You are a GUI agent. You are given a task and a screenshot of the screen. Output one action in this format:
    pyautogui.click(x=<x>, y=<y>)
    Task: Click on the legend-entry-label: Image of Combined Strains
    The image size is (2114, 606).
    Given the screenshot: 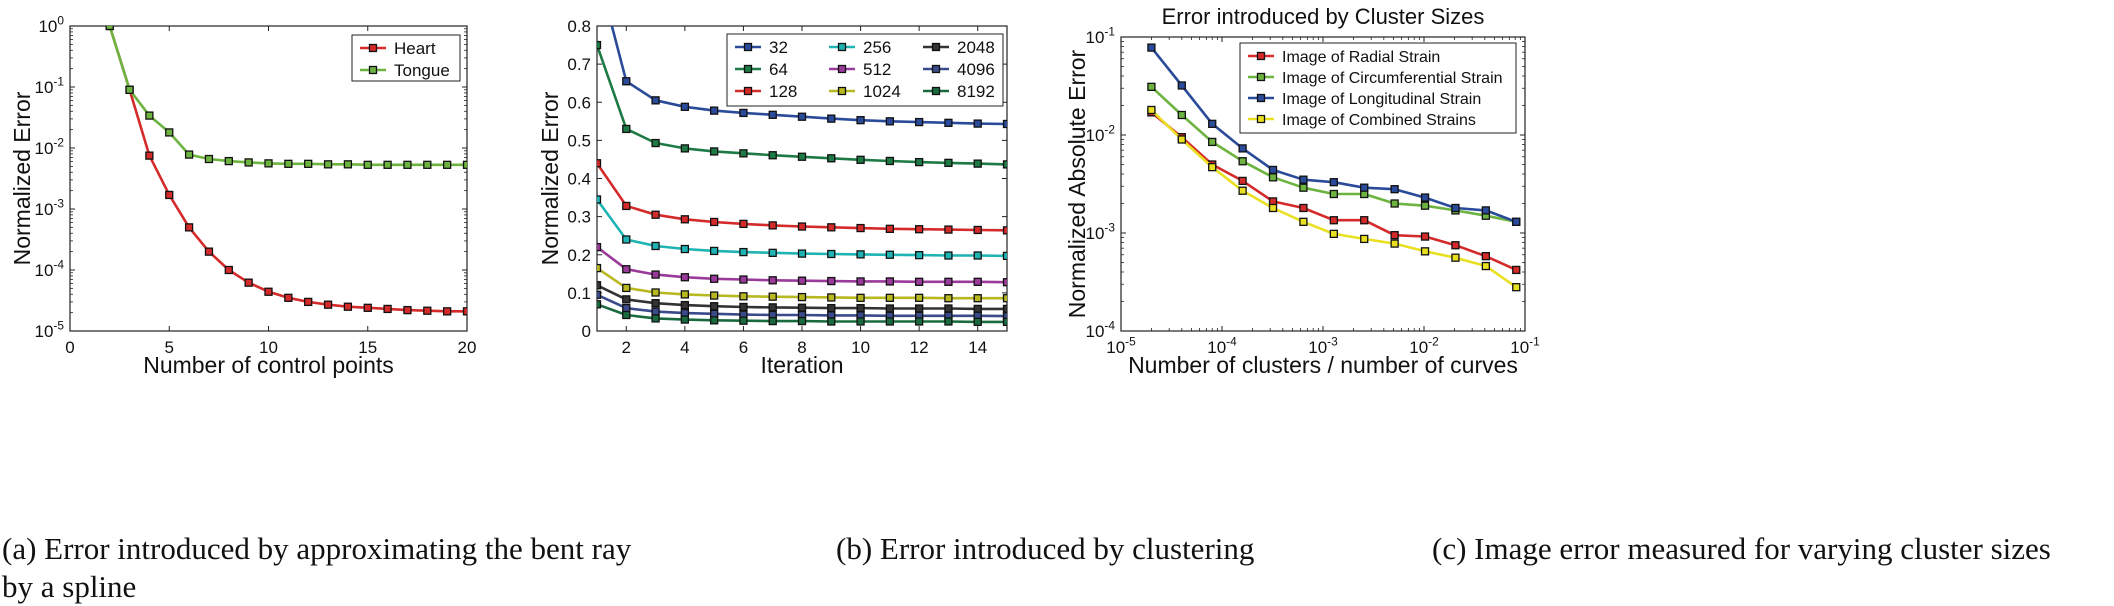 What is the action you would take?
    pyautogui.click(x=1379, y=120)
    